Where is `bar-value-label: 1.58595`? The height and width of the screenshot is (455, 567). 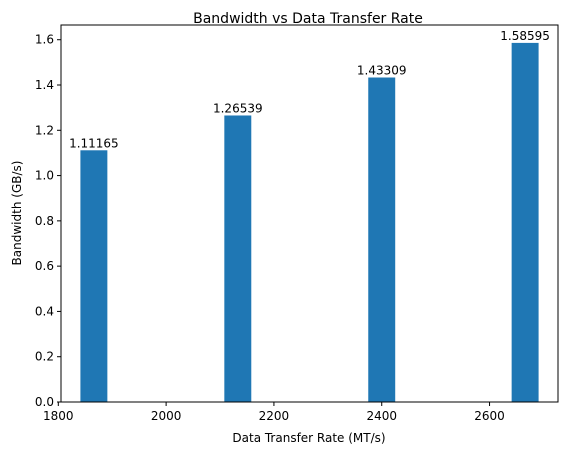
bar-value-label: 1.58595 is located at coordinates (525, 36).